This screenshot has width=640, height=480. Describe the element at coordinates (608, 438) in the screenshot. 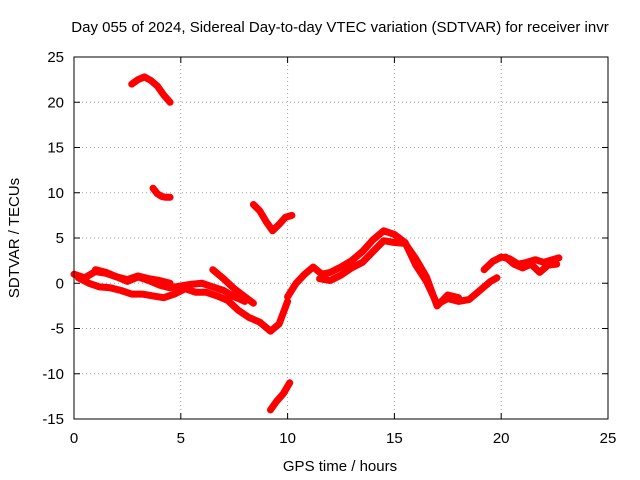

I see `x-tick-label: 25` at that location.